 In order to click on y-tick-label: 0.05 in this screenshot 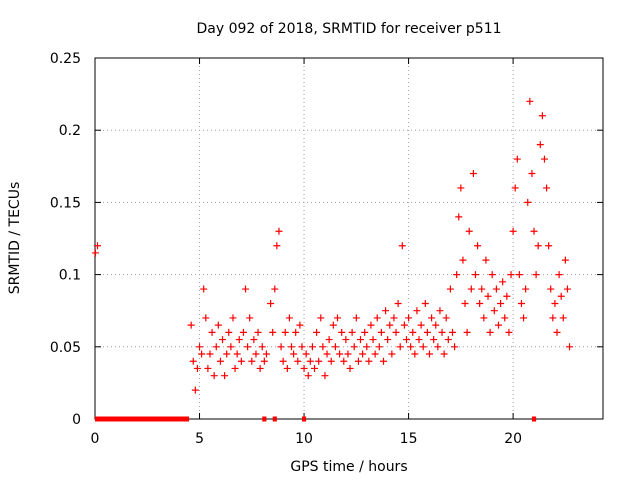, I will do `click(65, 348)`.